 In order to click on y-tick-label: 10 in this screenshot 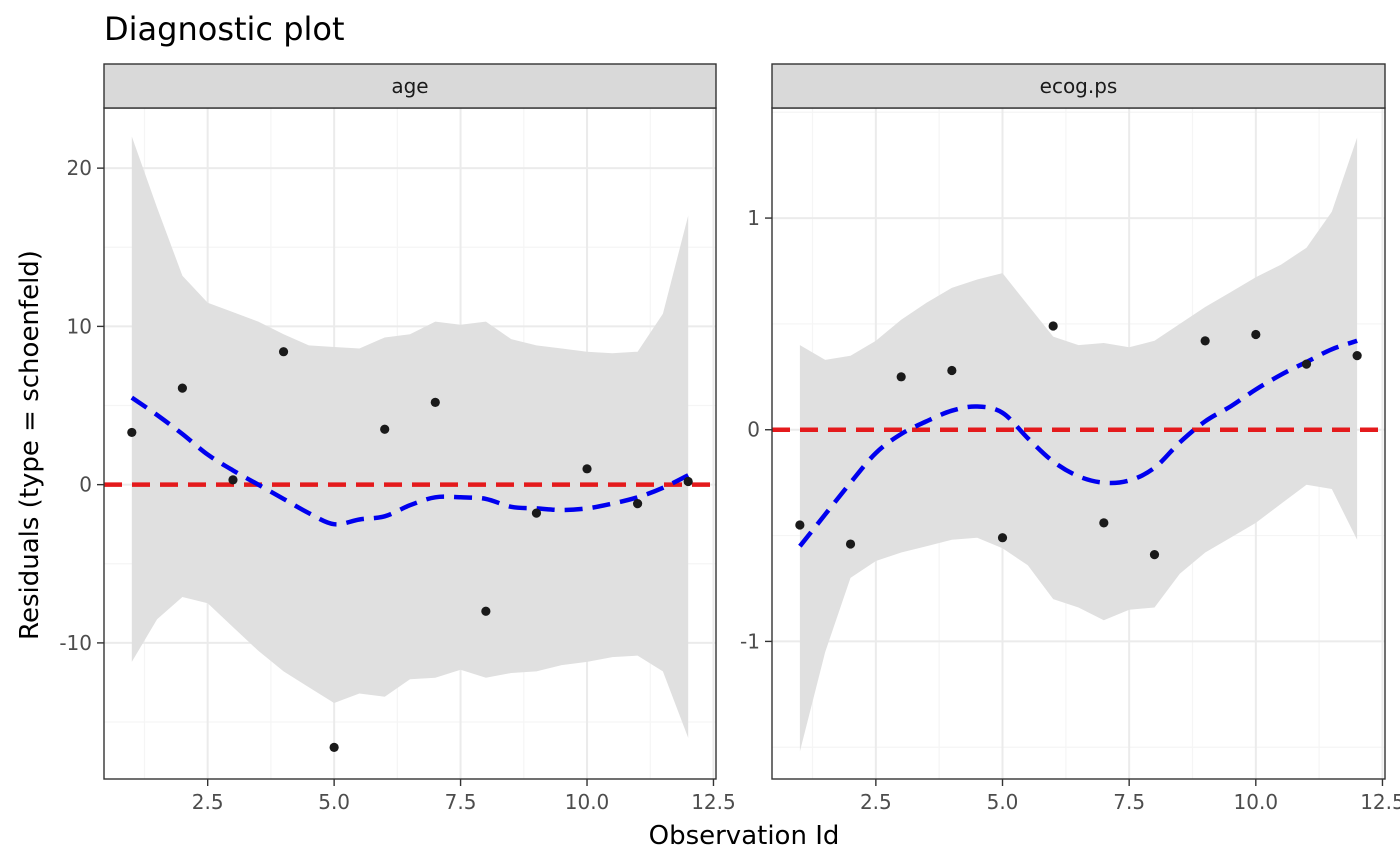, I will do `click(79, 326)`.